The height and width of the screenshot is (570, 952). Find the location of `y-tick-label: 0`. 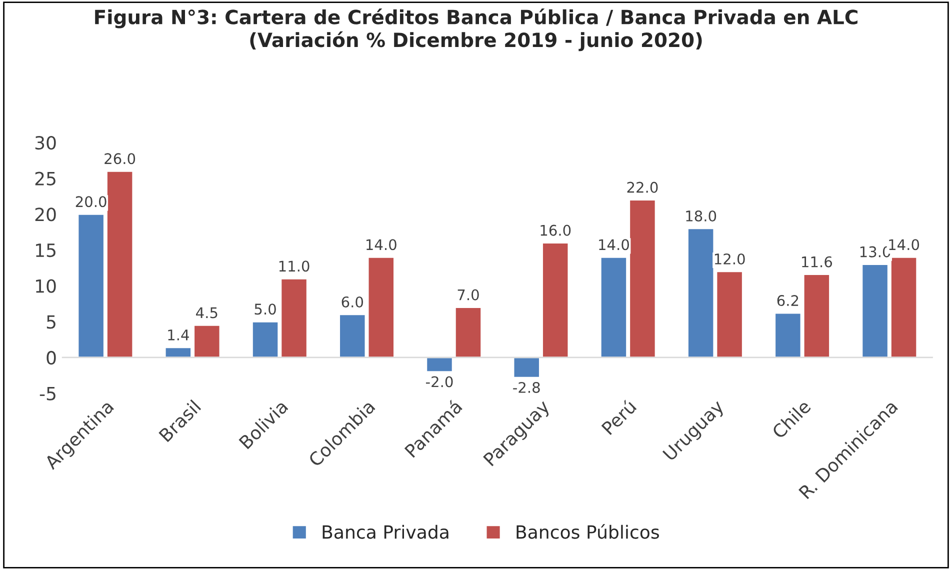

y-tick-label: 0 is located at coordinates (51, 357).